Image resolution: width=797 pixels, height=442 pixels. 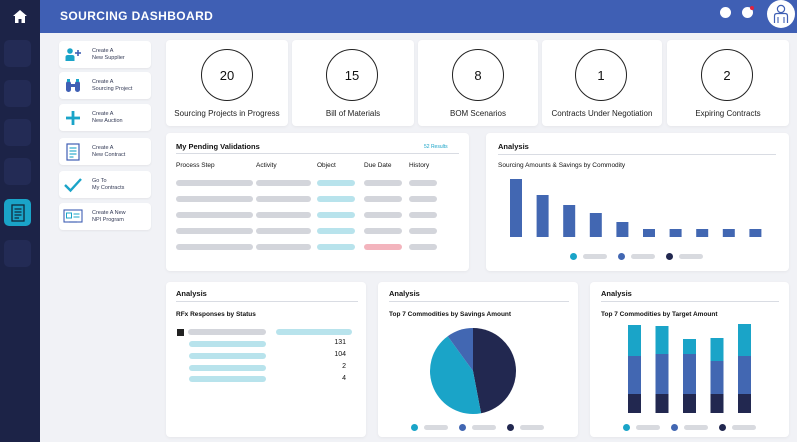 What do you see at coordinates (180, 332) in the screenshot?
I see `expand-toggle` at bounding box center [180, 332].